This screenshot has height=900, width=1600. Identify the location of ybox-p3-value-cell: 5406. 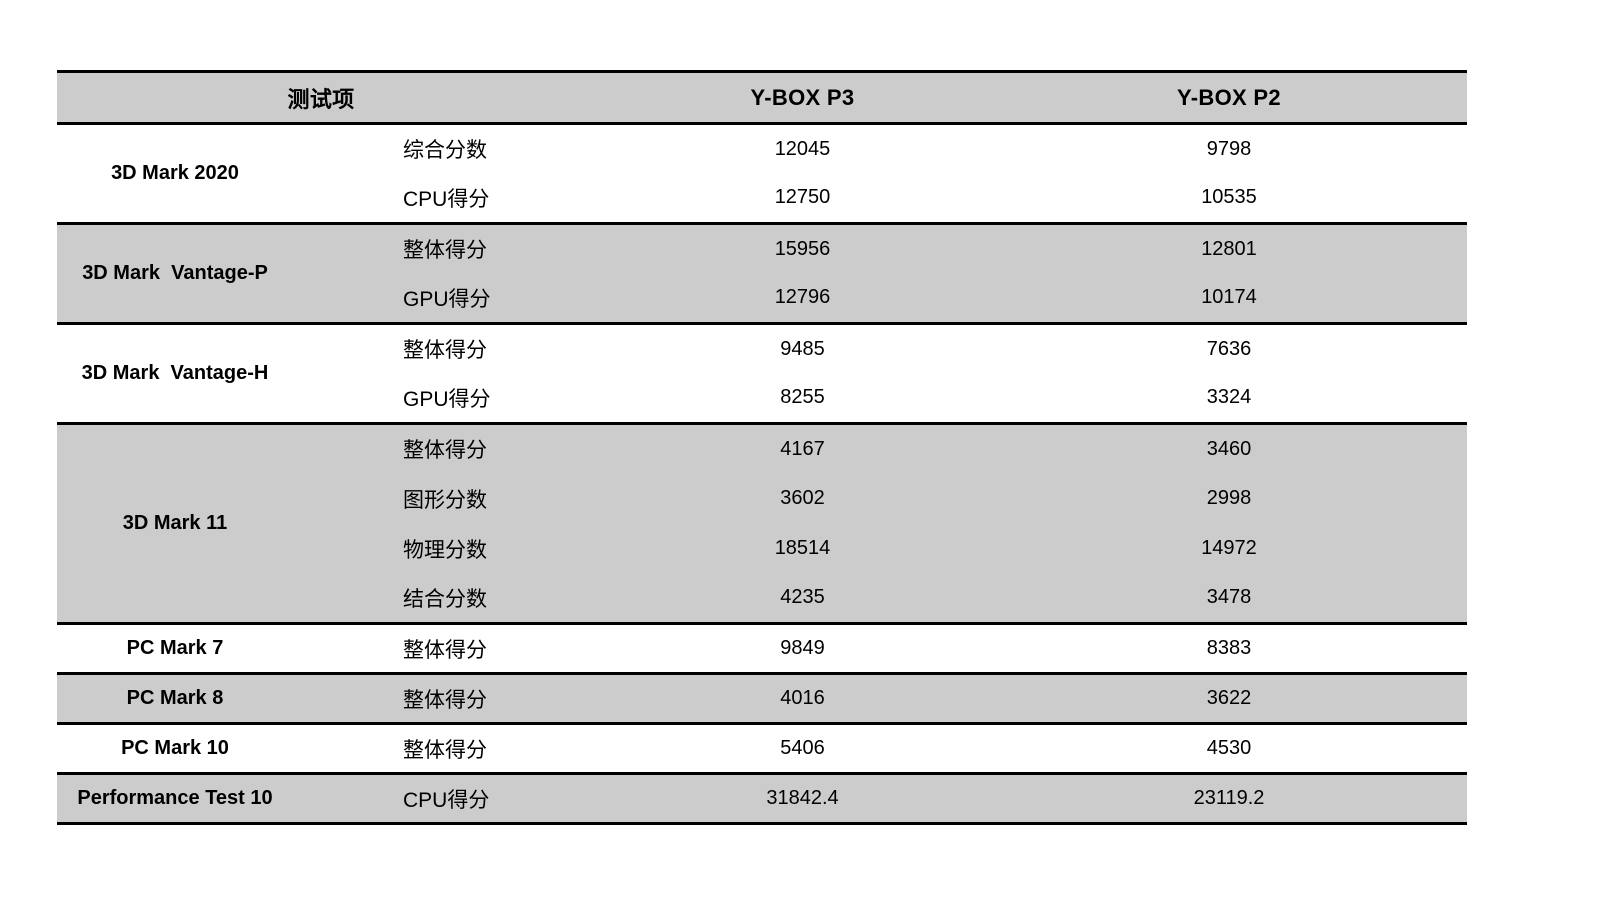
(802, 748).